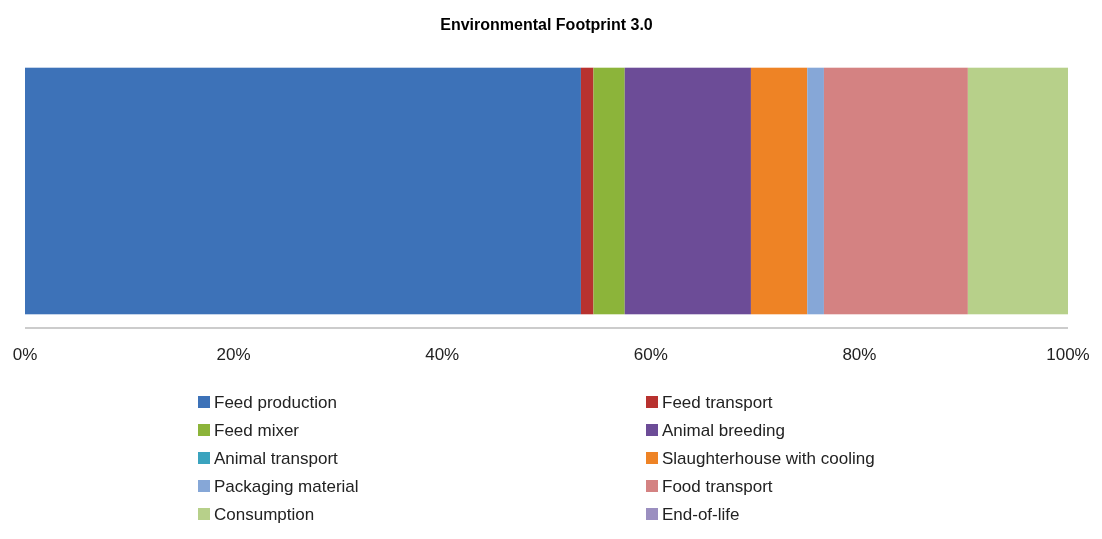 This screenshot has height=539, width=1102. What do you see at coordinates (768, 458) in the screenshot?
I see `legend-label: Slaughterhouse with cooling` at bounding box center [768, 458].